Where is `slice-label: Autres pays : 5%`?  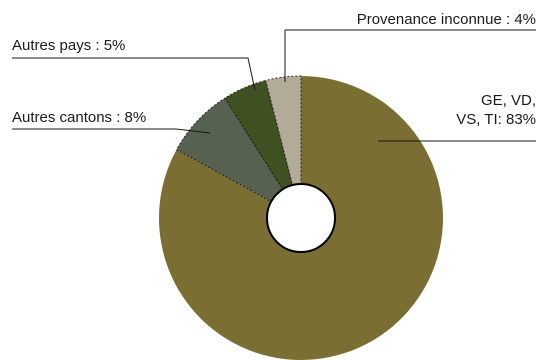
slice-label: Autres pays : 5% is located at coordinates (68, 45).